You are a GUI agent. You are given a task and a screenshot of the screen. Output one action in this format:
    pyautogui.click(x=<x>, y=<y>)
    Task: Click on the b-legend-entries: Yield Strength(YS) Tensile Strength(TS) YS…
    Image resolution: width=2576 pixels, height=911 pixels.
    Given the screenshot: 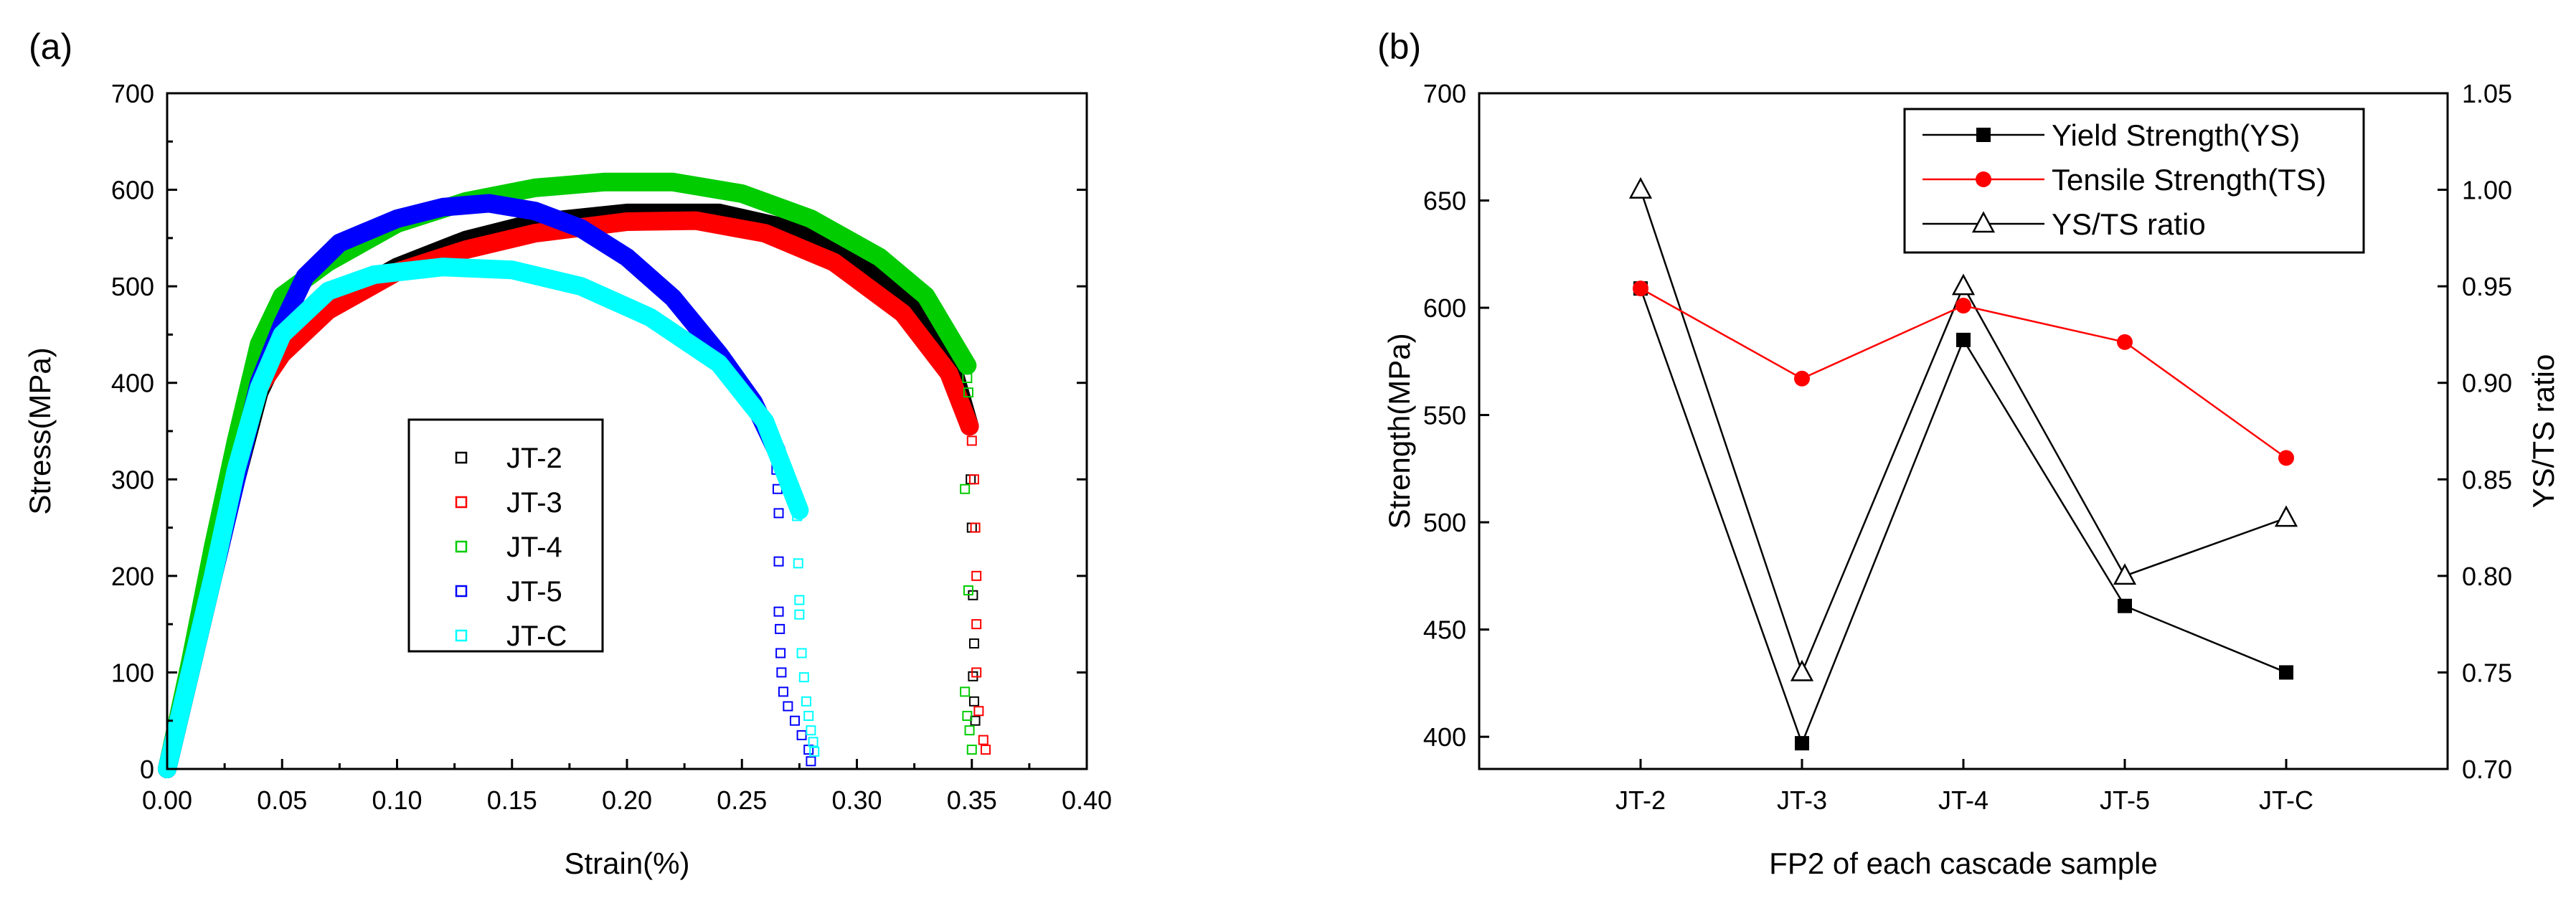 What is the action you would take?
    pyautogui.click(x=2124, y=179)
    